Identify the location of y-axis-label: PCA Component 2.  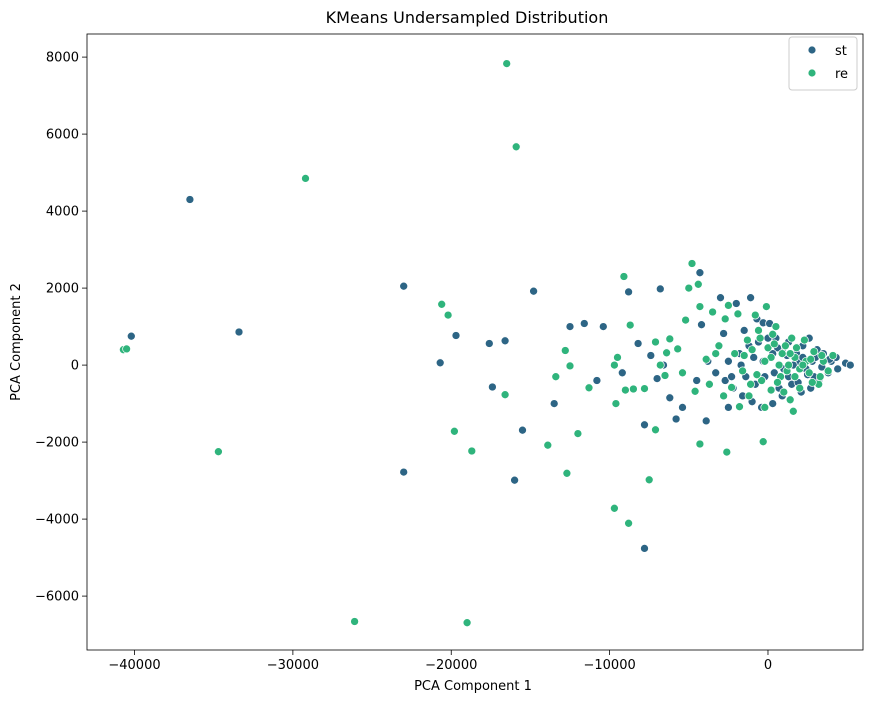
(16, 342).